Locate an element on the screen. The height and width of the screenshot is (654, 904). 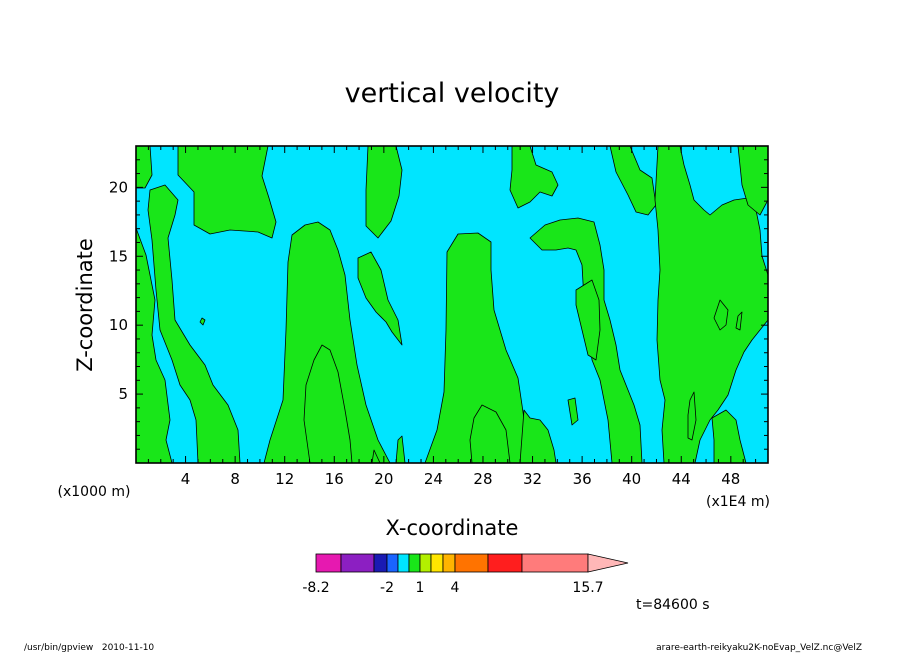
y-axis-unit: (x1000 m) is located at coordinates (94, 492).